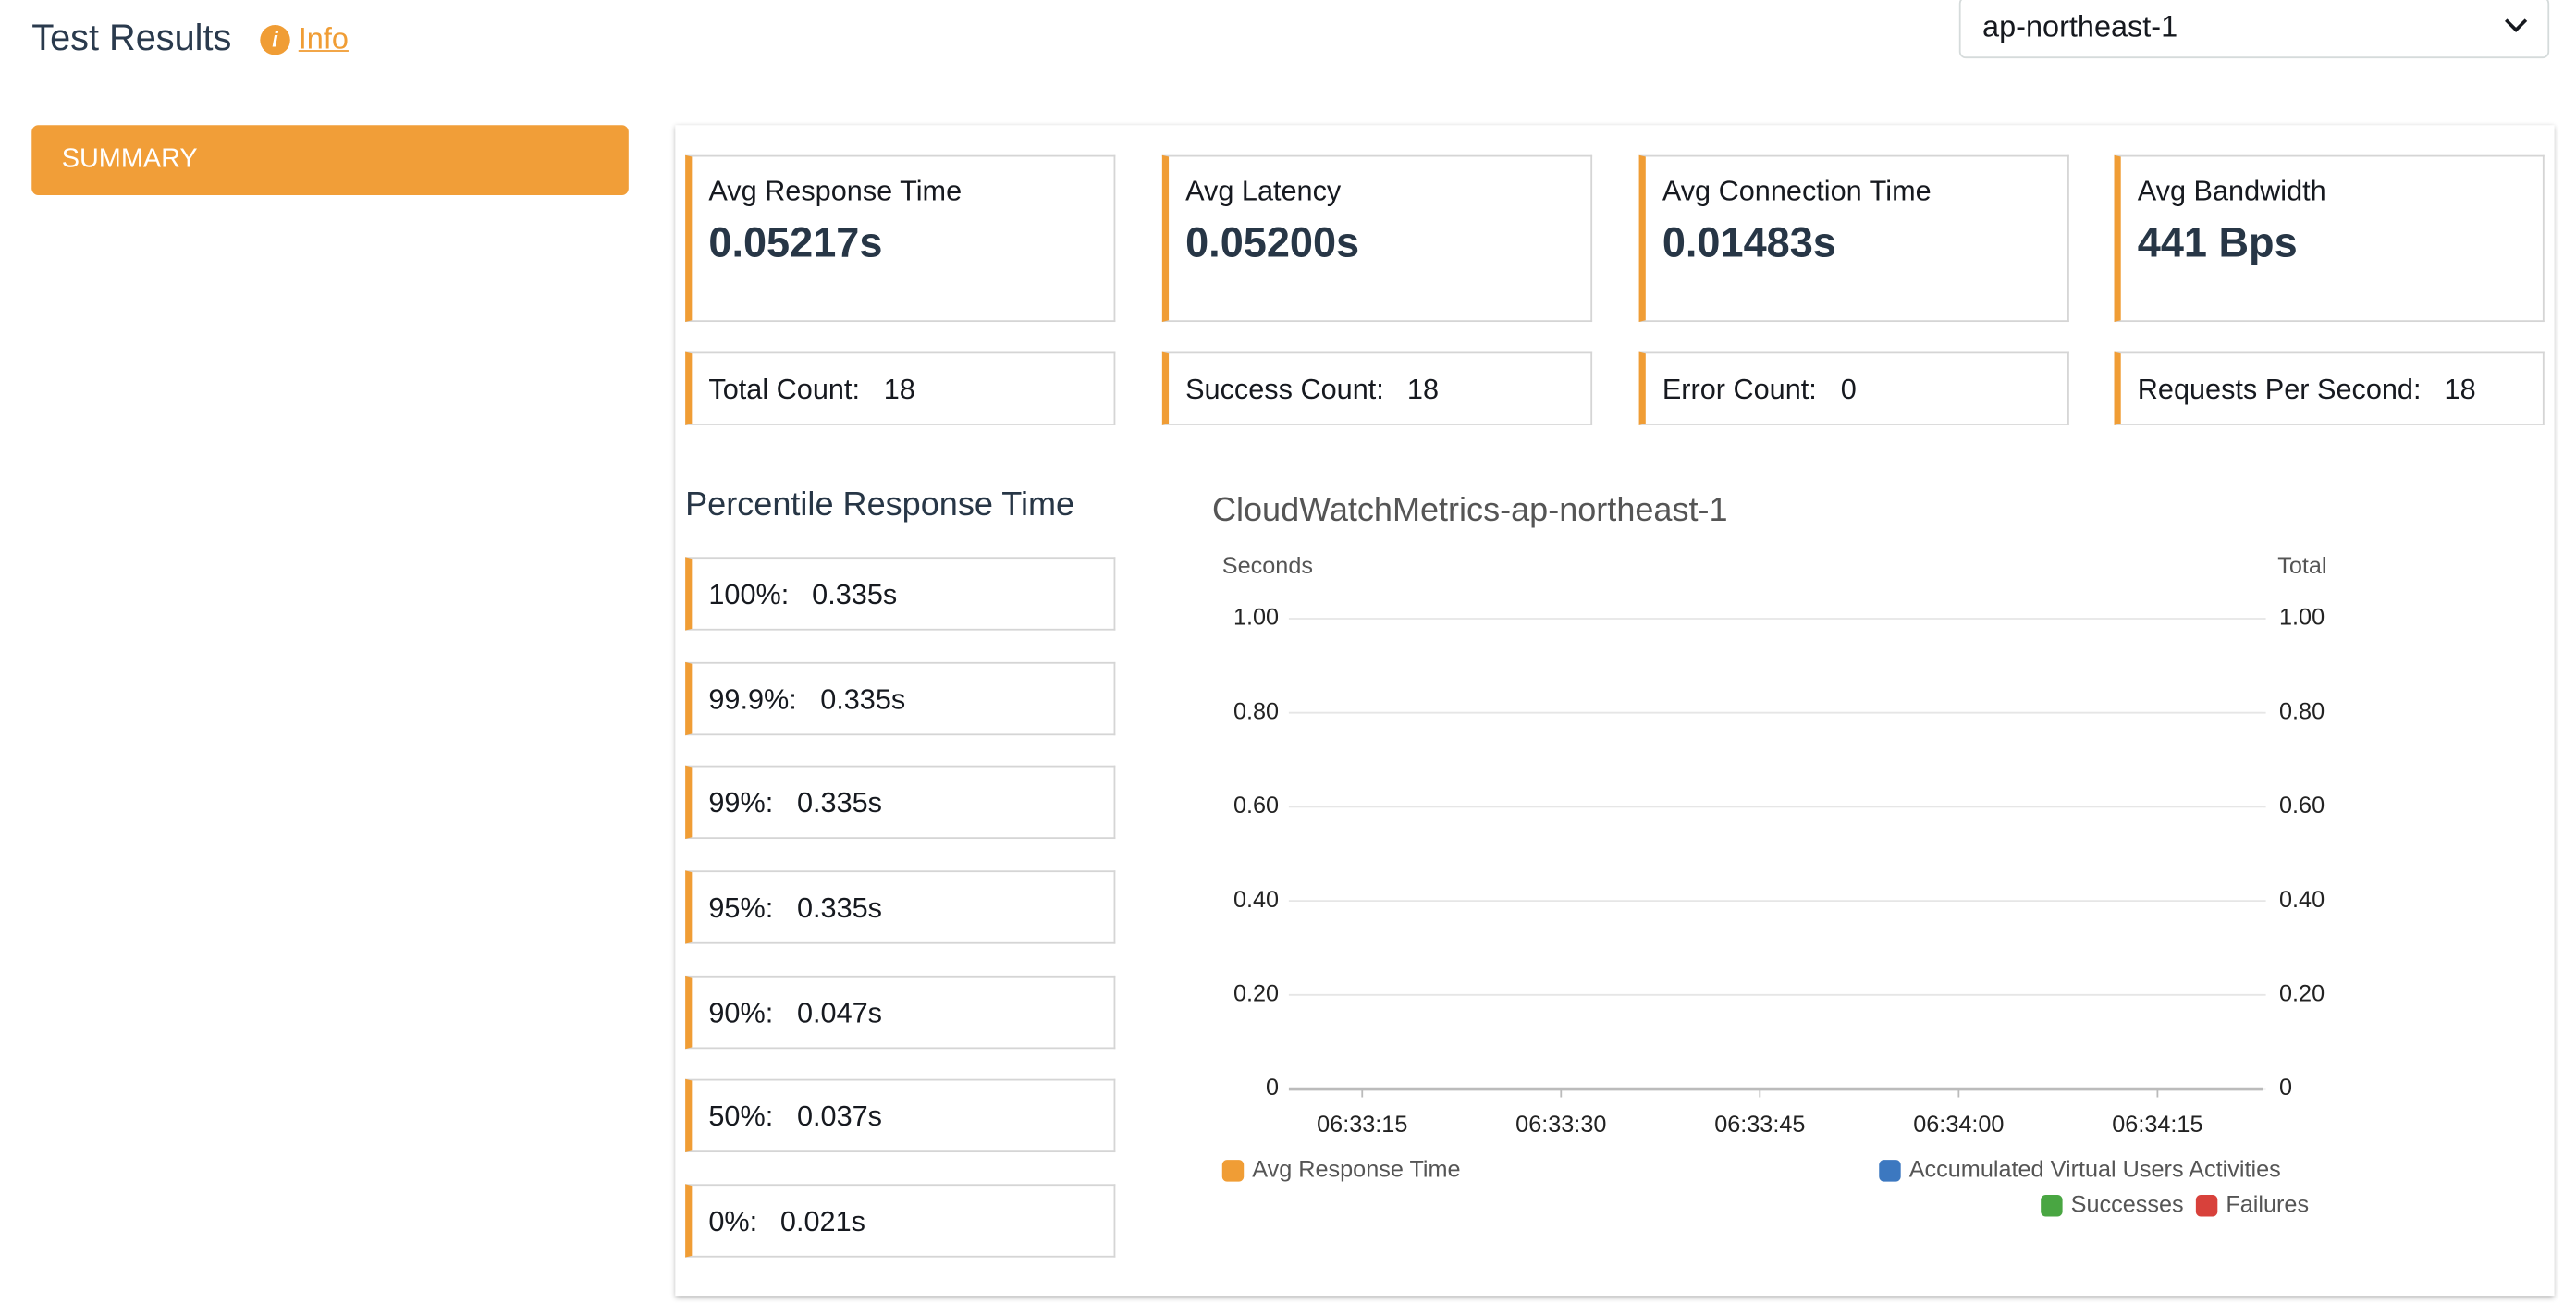 This screenshot has height=1304, width=2576. Describe the element at coordinates (1256, 993) in the screenshot. I see `y-tick-label: 0.20` at that location.